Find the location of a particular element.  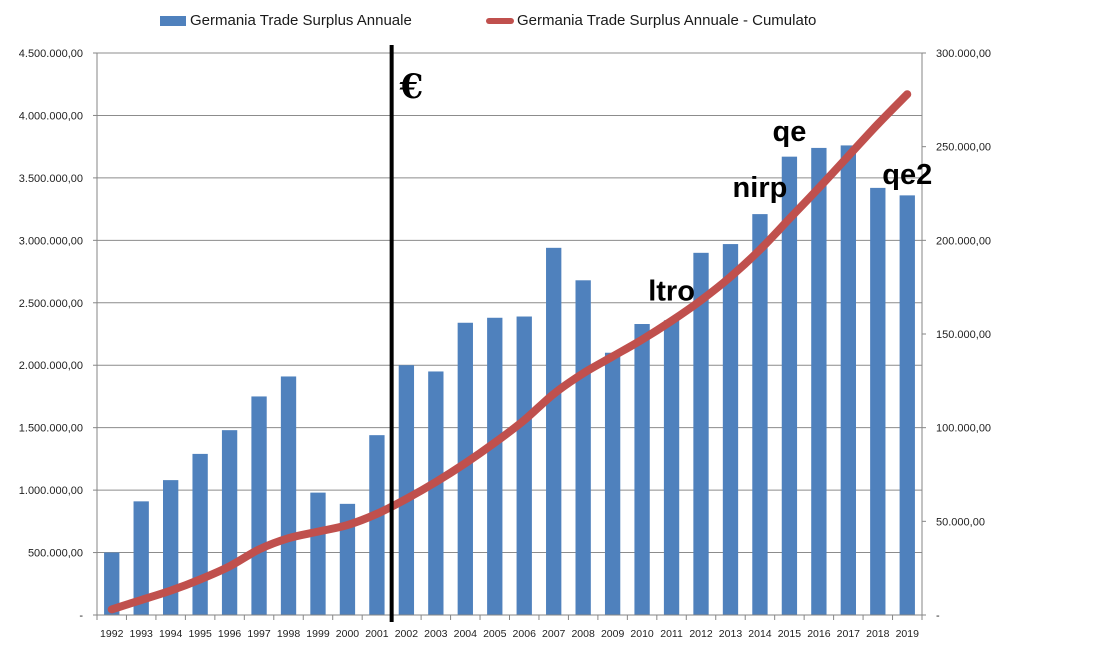

bar-1993 is located at coordinates (141, 558).